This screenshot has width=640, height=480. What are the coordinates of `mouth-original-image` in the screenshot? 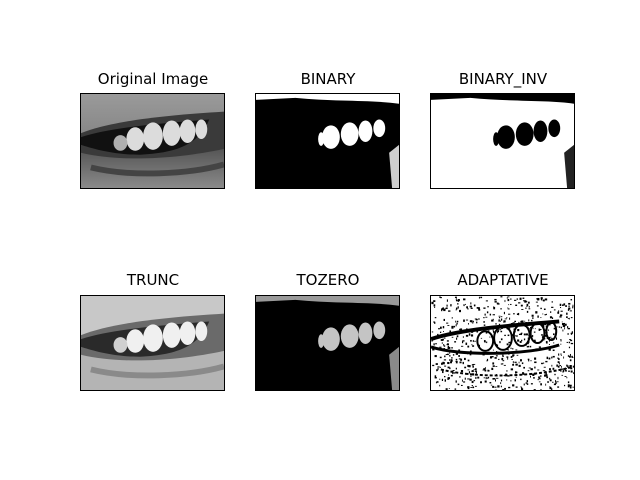 It's located at (152, 141).